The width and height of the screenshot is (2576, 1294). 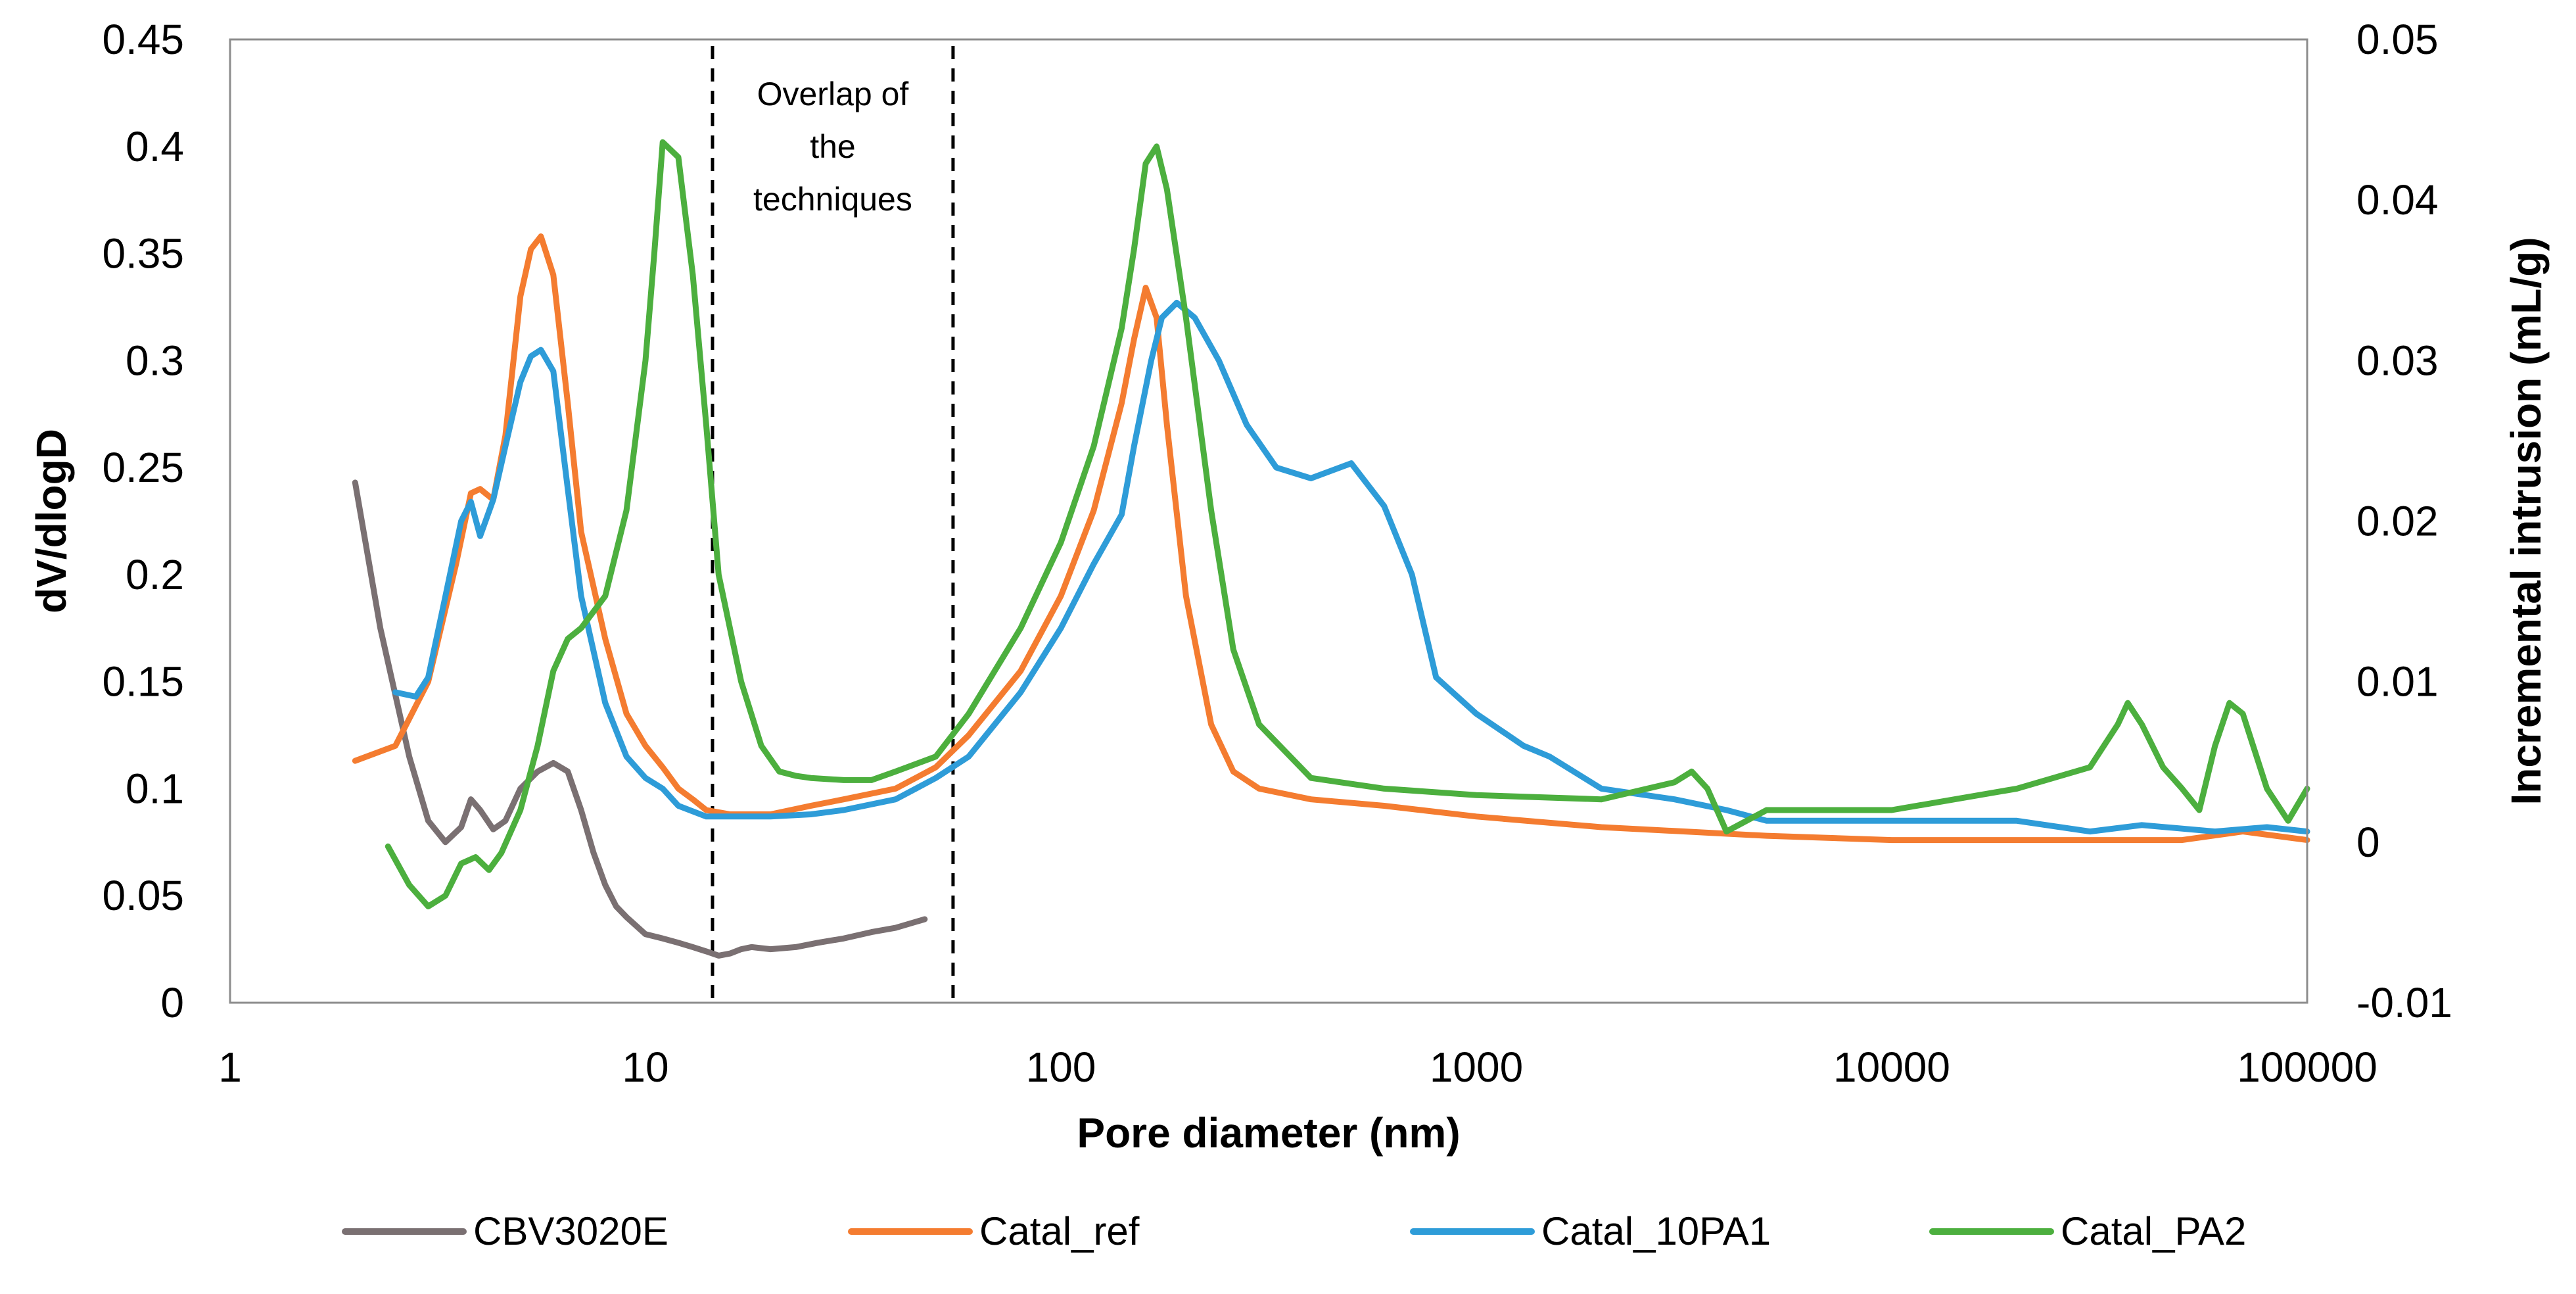 I want to click on x-axis-title: Pore diameter (nm), so click(x=1268, y=1133).